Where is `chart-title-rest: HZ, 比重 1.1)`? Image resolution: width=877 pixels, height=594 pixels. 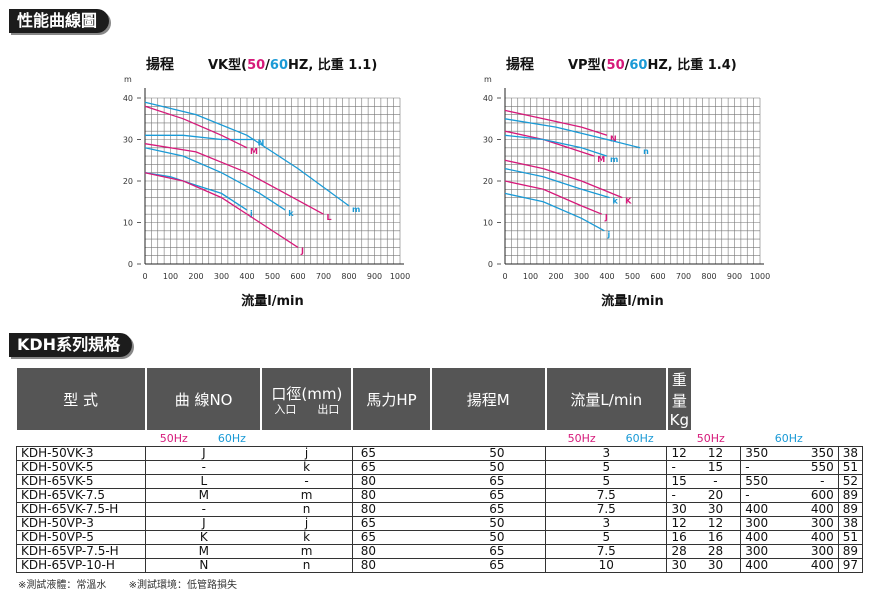 chart-title-rest: HZ, 比重 1.1) is located at coordinates (332, 65).